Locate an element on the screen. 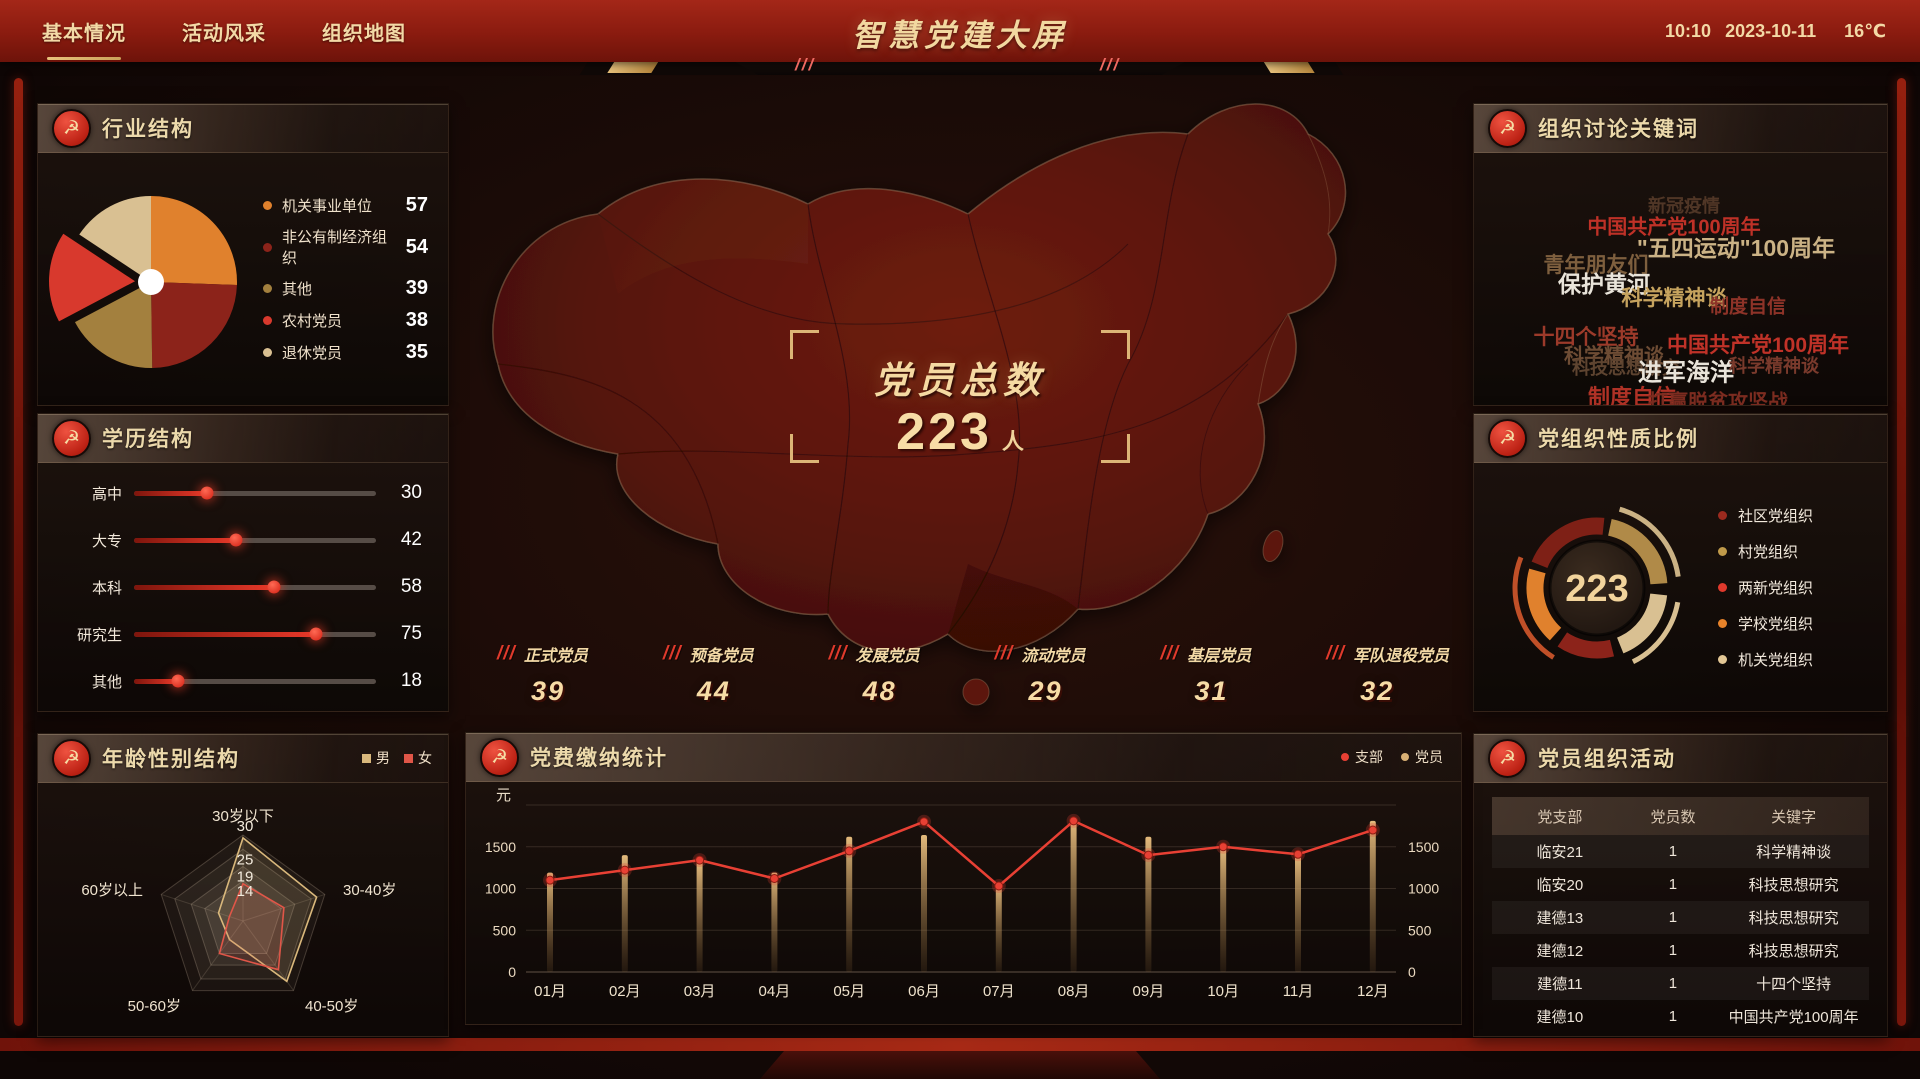 The image size is (1920, 1079). line-point-09月 is located at coordinates (1148, 855).